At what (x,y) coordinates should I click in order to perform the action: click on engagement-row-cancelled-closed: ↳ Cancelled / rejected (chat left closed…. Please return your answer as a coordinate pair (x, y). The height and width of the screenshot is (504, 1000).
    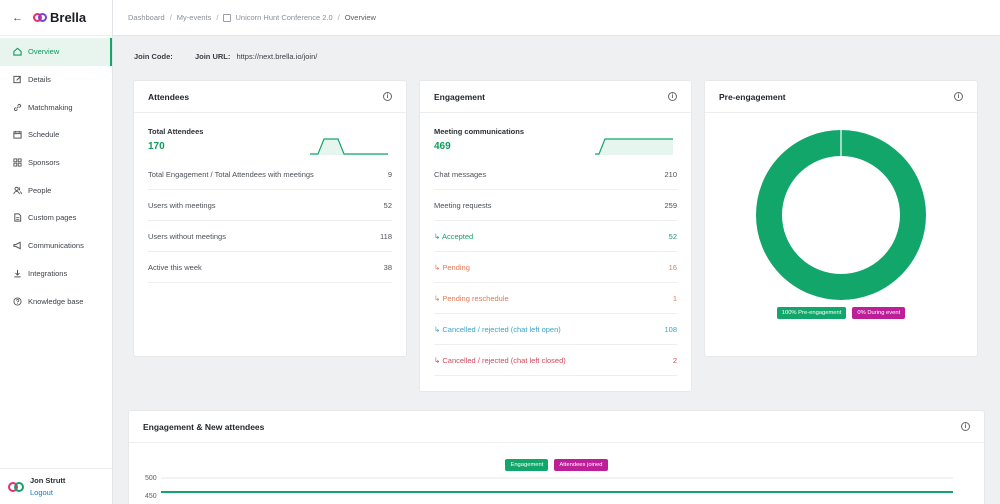
    Looking at the image, I should click on (555, 360).